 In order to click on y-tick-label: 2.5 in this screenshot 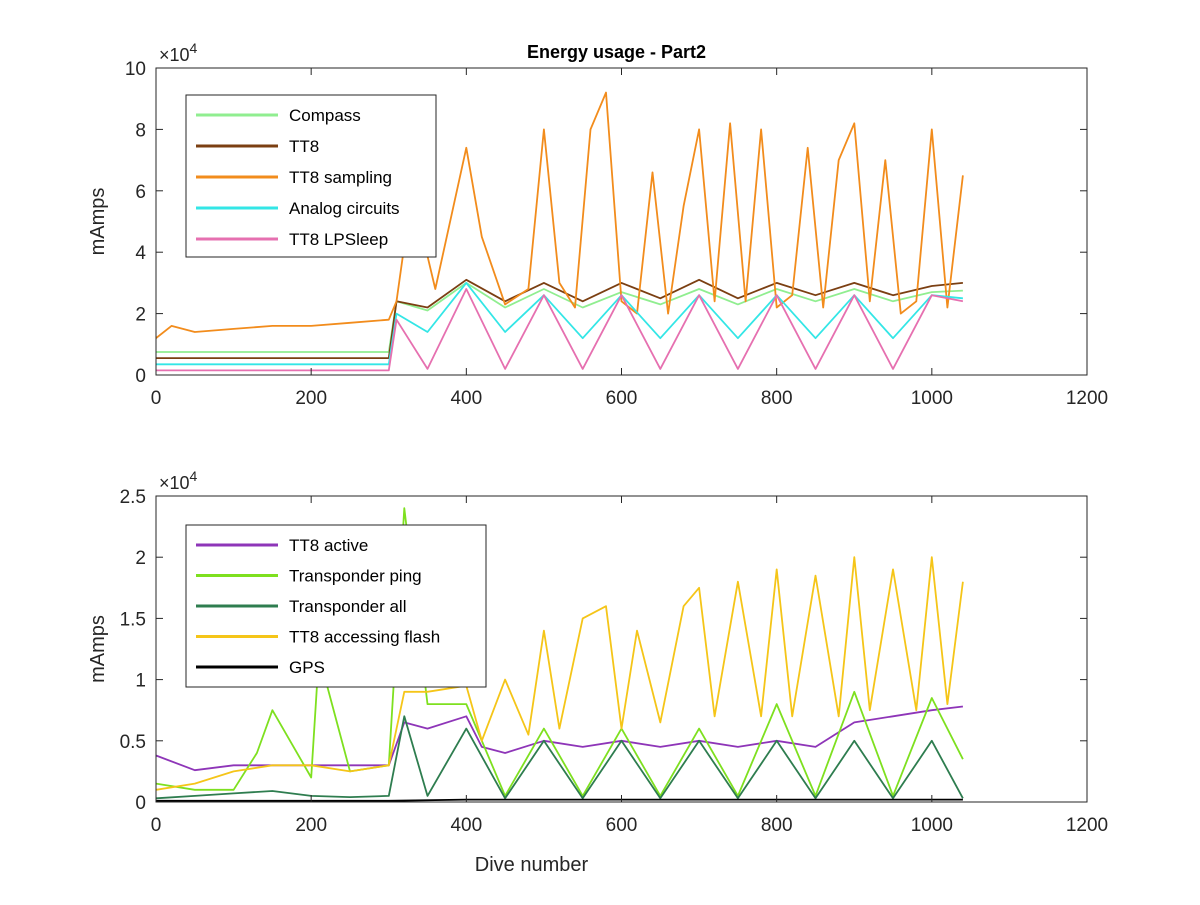, I will do `click(133, 497)`.